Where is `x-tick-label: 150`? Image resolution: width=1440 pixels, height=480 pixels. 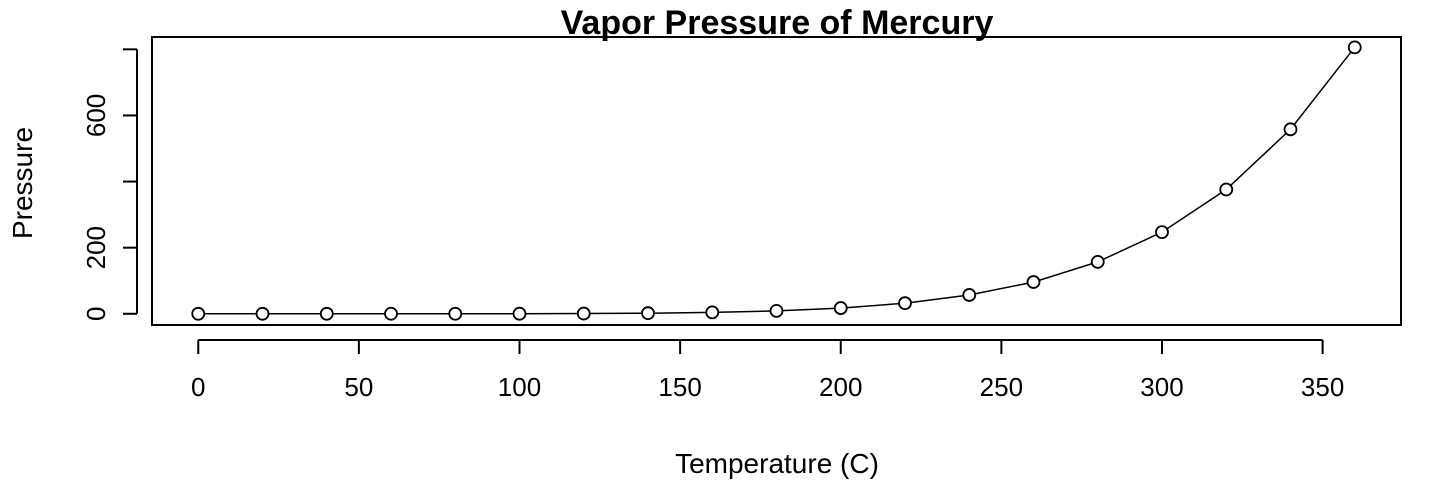
x-tick-label: 150 is located at coordinates (679, 387).